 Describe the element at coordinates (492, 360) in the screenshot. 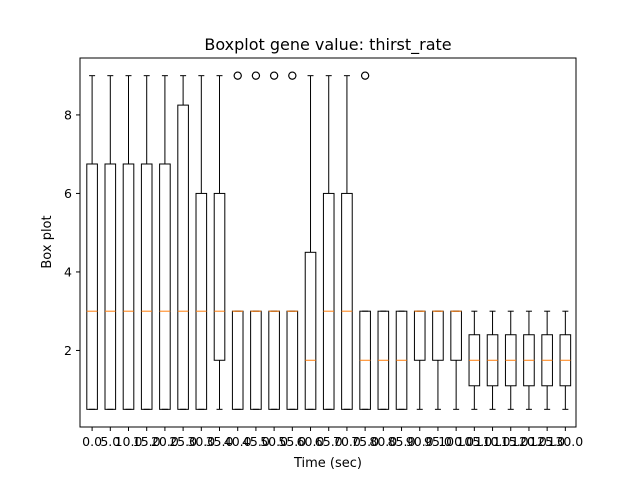

I see `box-group-110.0` at that location.